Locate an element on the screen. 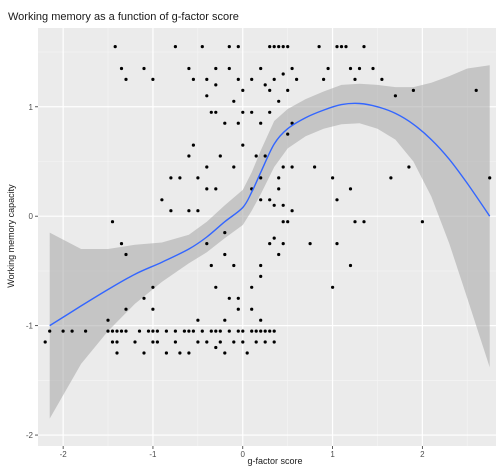  x-tick-label: -2 is located at coordinates (64, 454).